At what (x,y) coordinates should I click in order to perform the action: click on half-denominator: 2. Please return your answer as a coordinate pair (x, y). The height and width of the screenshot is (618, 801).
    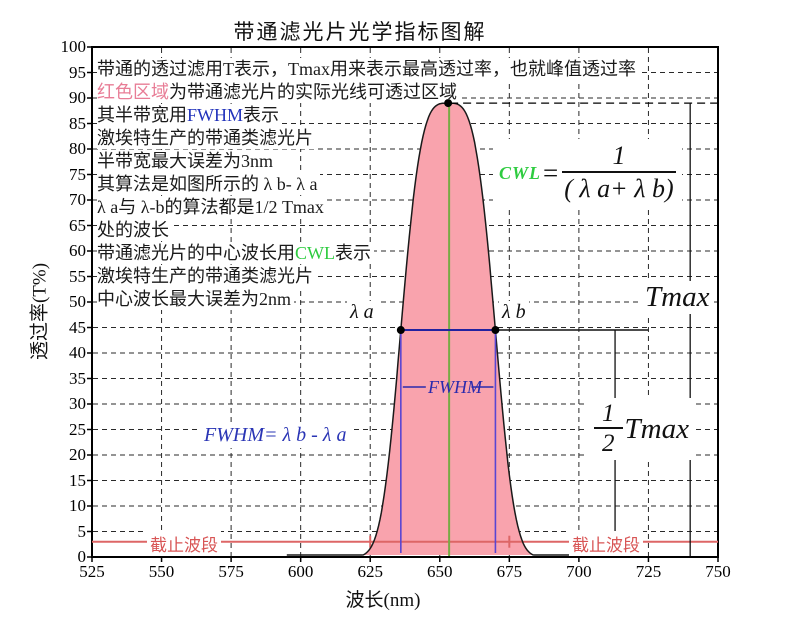
    Looking at the image, I should click on (608, 443).